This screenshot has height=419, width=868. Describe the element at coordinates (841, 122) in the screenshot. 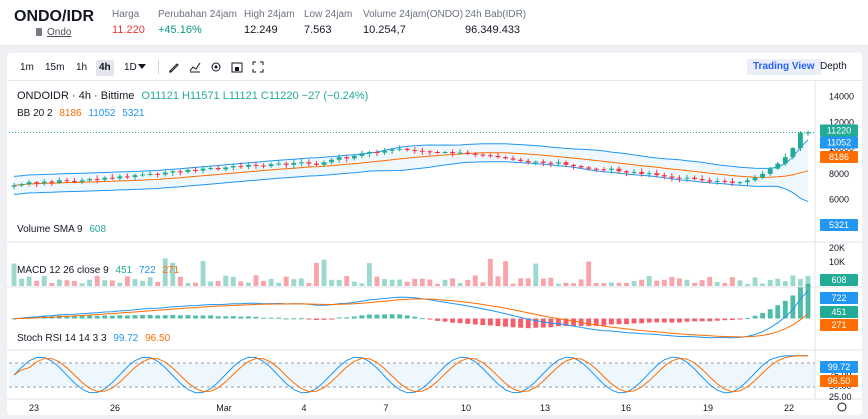

I see `price-axis-label: 12000` at that location.